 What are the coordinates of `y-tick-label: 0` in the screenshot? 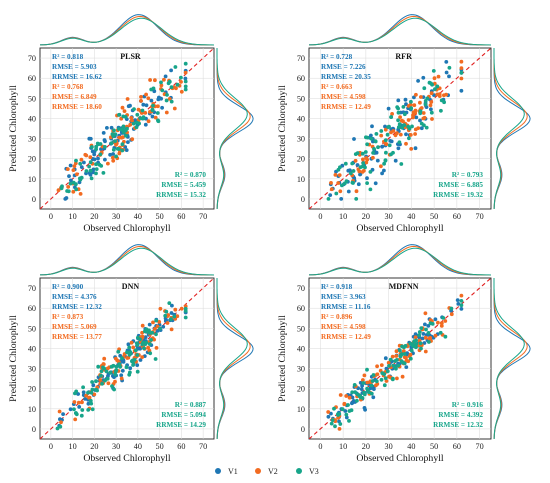 It's located at (34, 429).